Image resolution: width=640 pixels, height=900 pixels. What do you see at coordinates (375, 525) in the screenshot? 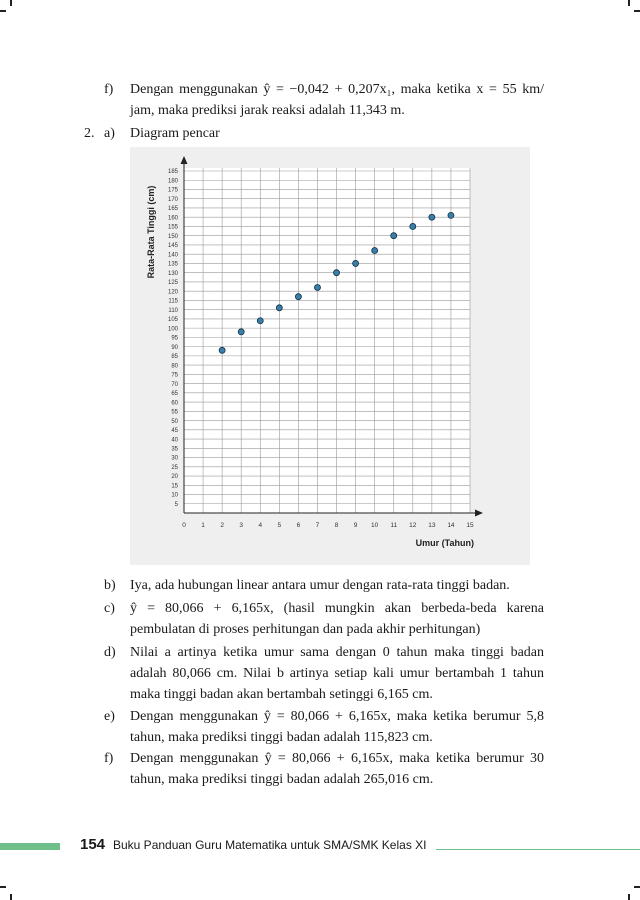
I see `x-tick-label: 10` at bounding box center [375, 525].